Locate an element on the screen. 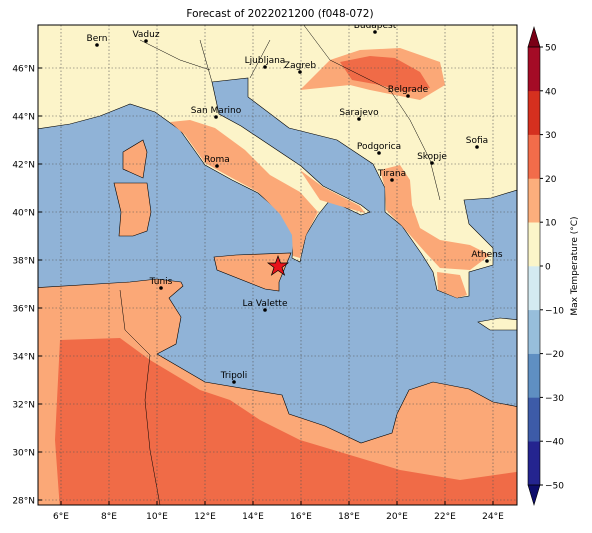 This screenshot has width=592, height=533. colorbar-tick-label: 50 is located at coordinates (551, 49).